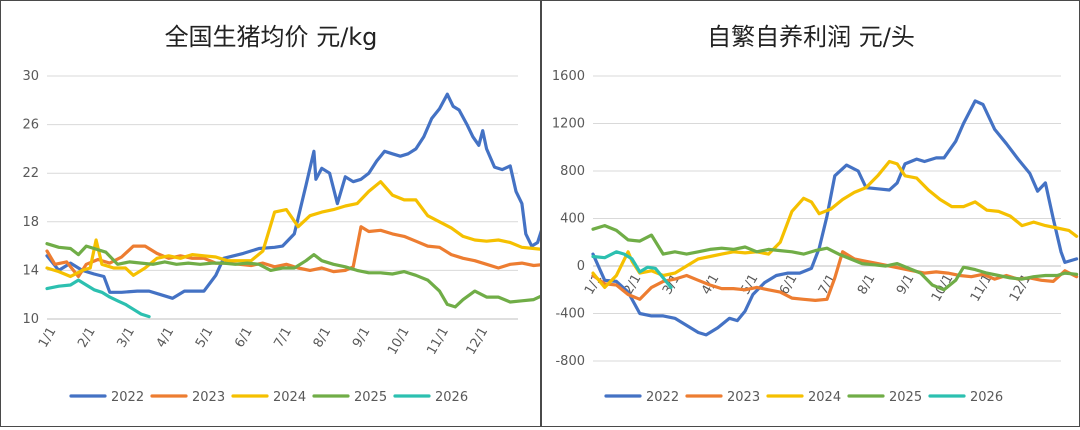 The image size is (1080, 430). What do you see at coordinates (568, 76) in the screenshot?
I see `y-tick-label: 1600` at bounding box center [568, 76].